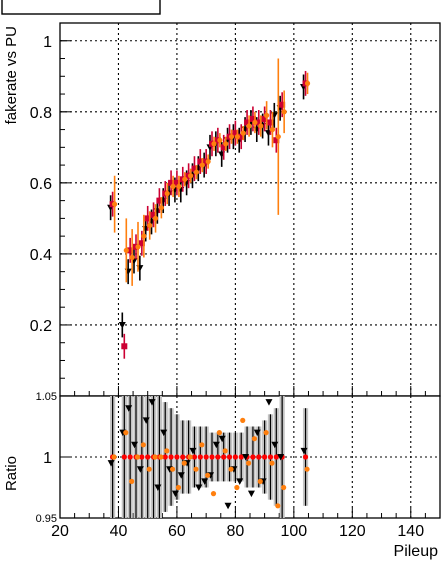 This screenshot has height=562, width=446. I want to click on y-tick-label: 1, so click(47, 42).